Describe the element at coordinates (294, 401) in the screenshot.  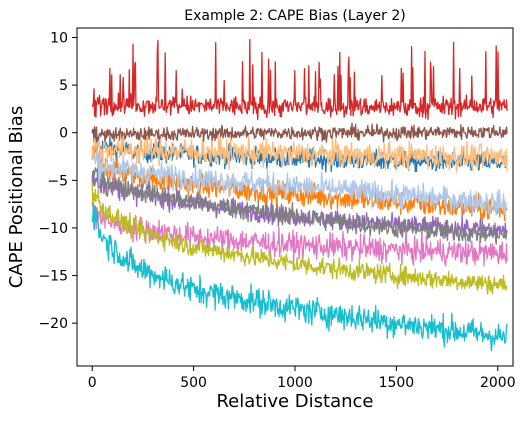
I see `x-axis-label: Relative Distance` at that location.